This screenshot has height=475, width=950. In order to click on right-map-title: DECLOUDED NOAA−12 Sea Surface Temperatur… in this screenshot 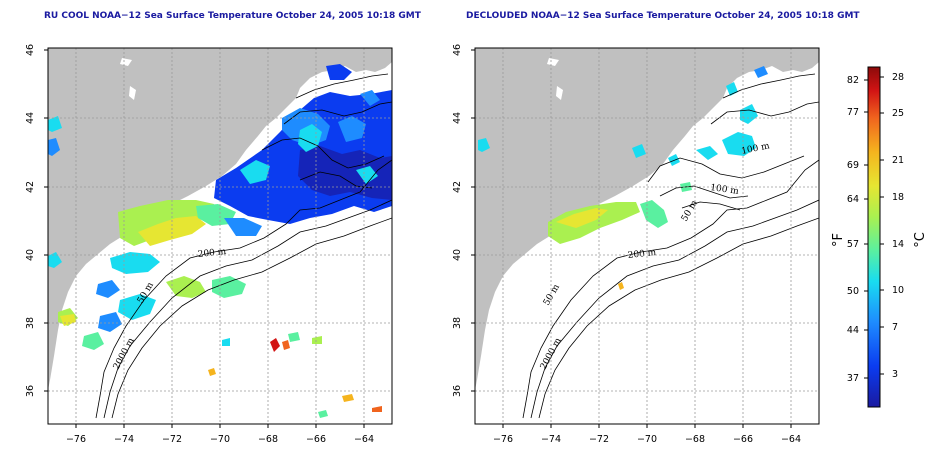, I will do `click(663, 16)`.